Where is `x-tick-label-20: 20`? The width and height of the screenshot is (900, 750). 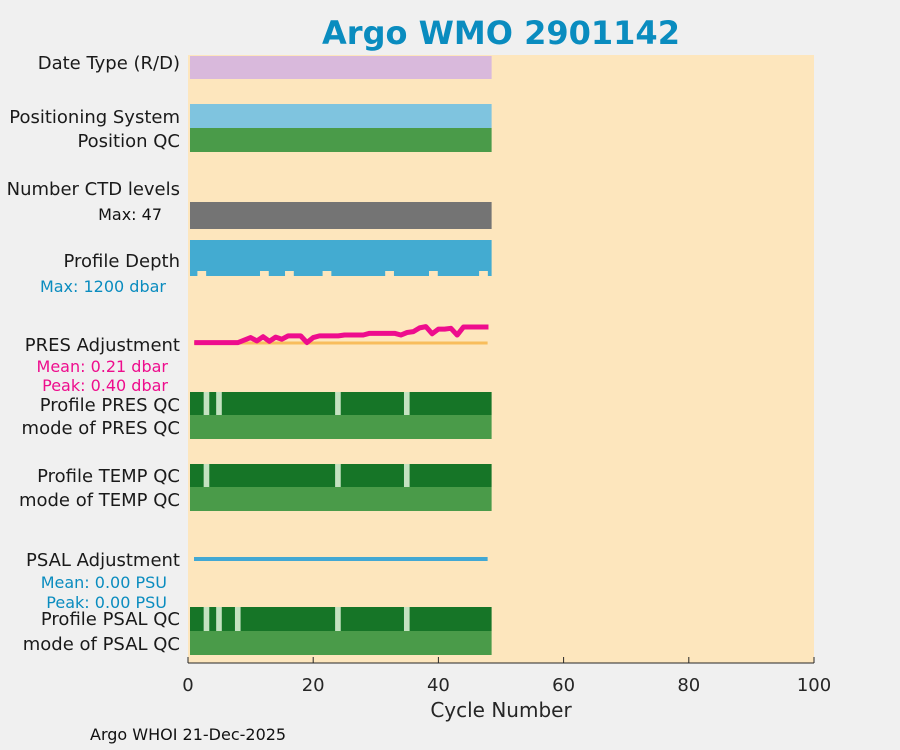 x-tick-label-20: 20 is located at coordinates (313, 685).